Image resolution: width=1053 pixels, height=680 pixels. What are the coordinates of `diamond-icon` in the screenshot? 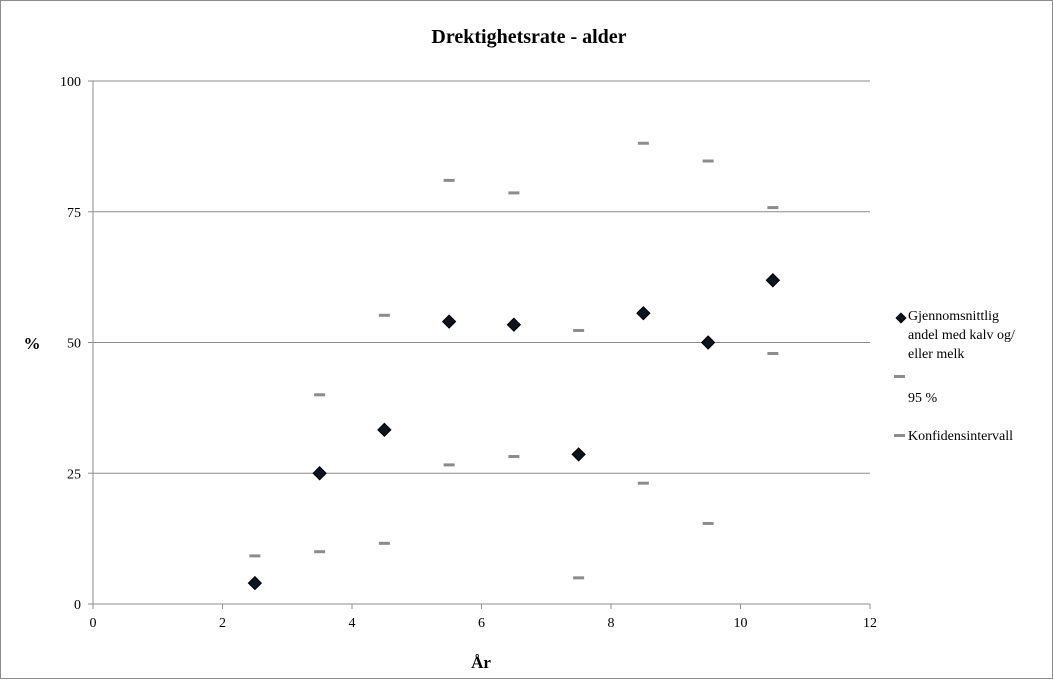 It's located at (901, 318).